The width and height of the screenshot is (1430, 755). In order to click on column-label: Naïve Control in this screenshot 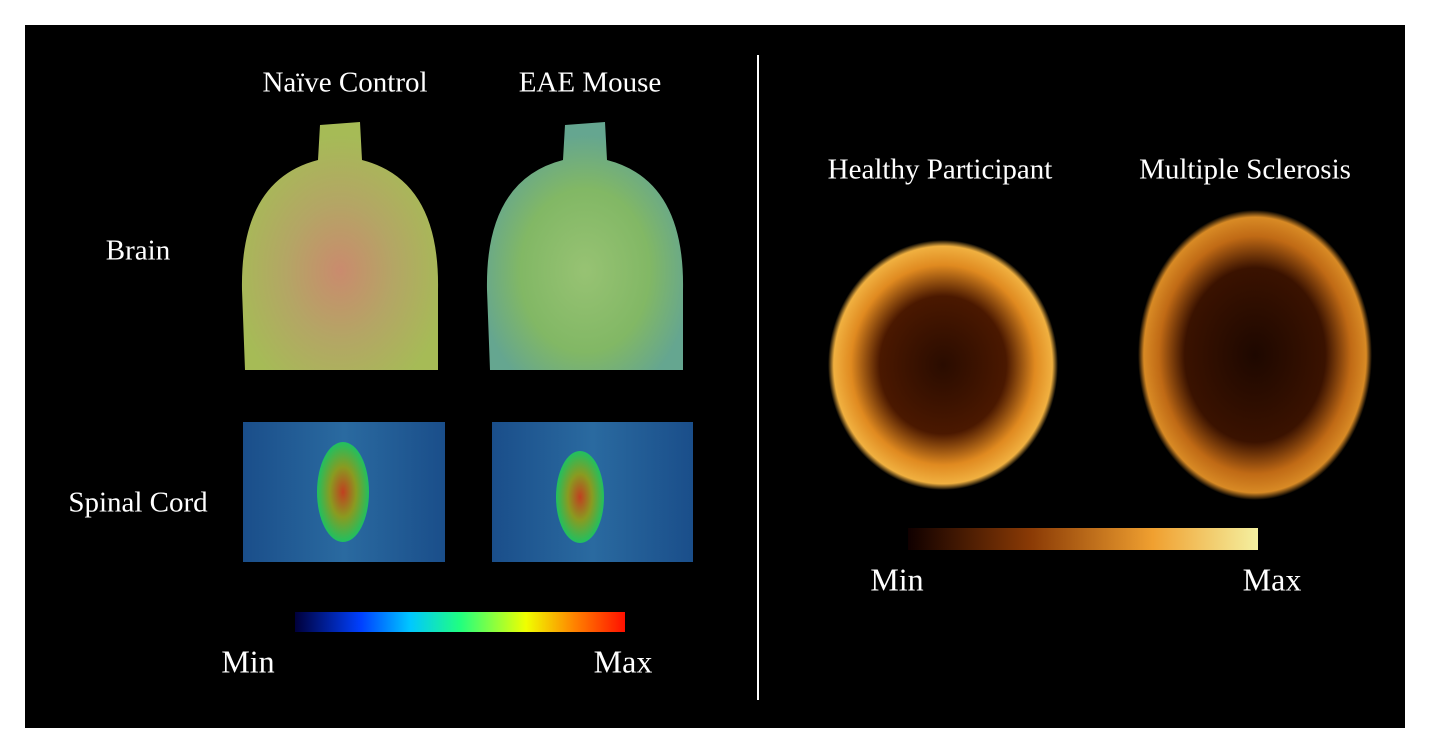, I will do `click(344, 83)`.